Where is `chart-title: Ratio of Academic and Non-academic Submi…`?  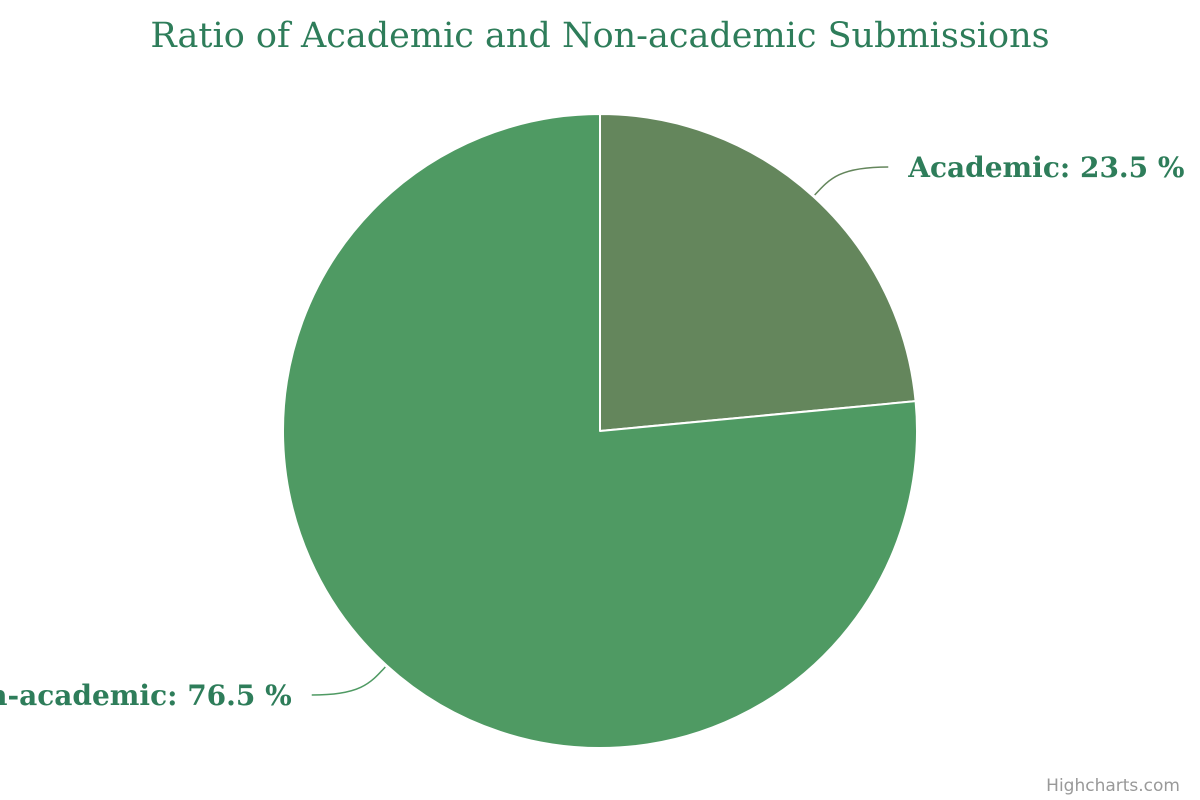 chart-title: Ratio of Academic and Non-academic Submi… is located at coordinates (599, 36).